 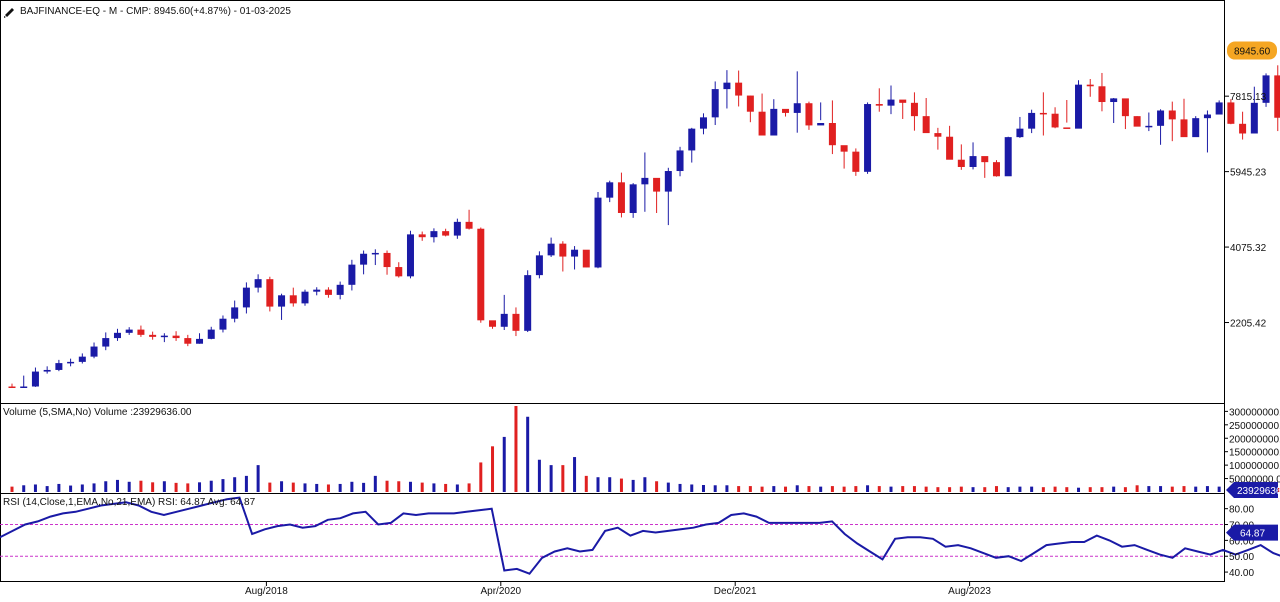 What do you see at coordinates (1241, 510) in the screenshot?
I see `rsi-tick-label: 80.00` at bounding box center [1241, 510].